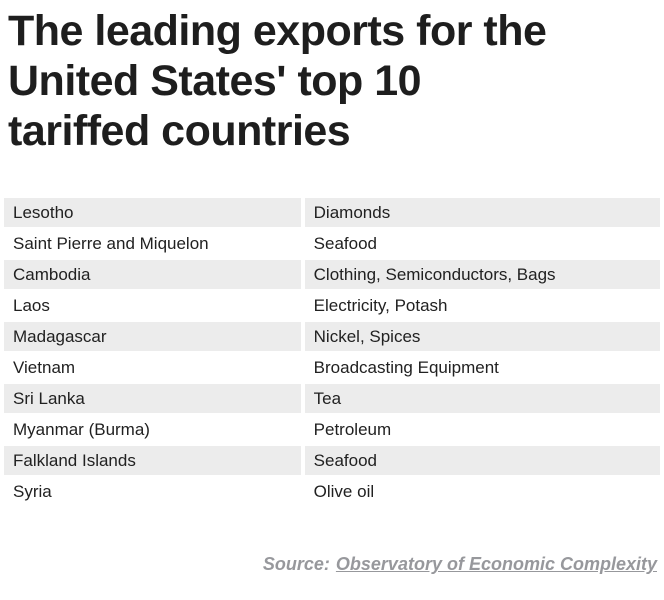  What do you see at coordinates (482, 367) in the screenshot?
I see `export-cell: Broadcasting Equipment` at bounding box center [482, 367].